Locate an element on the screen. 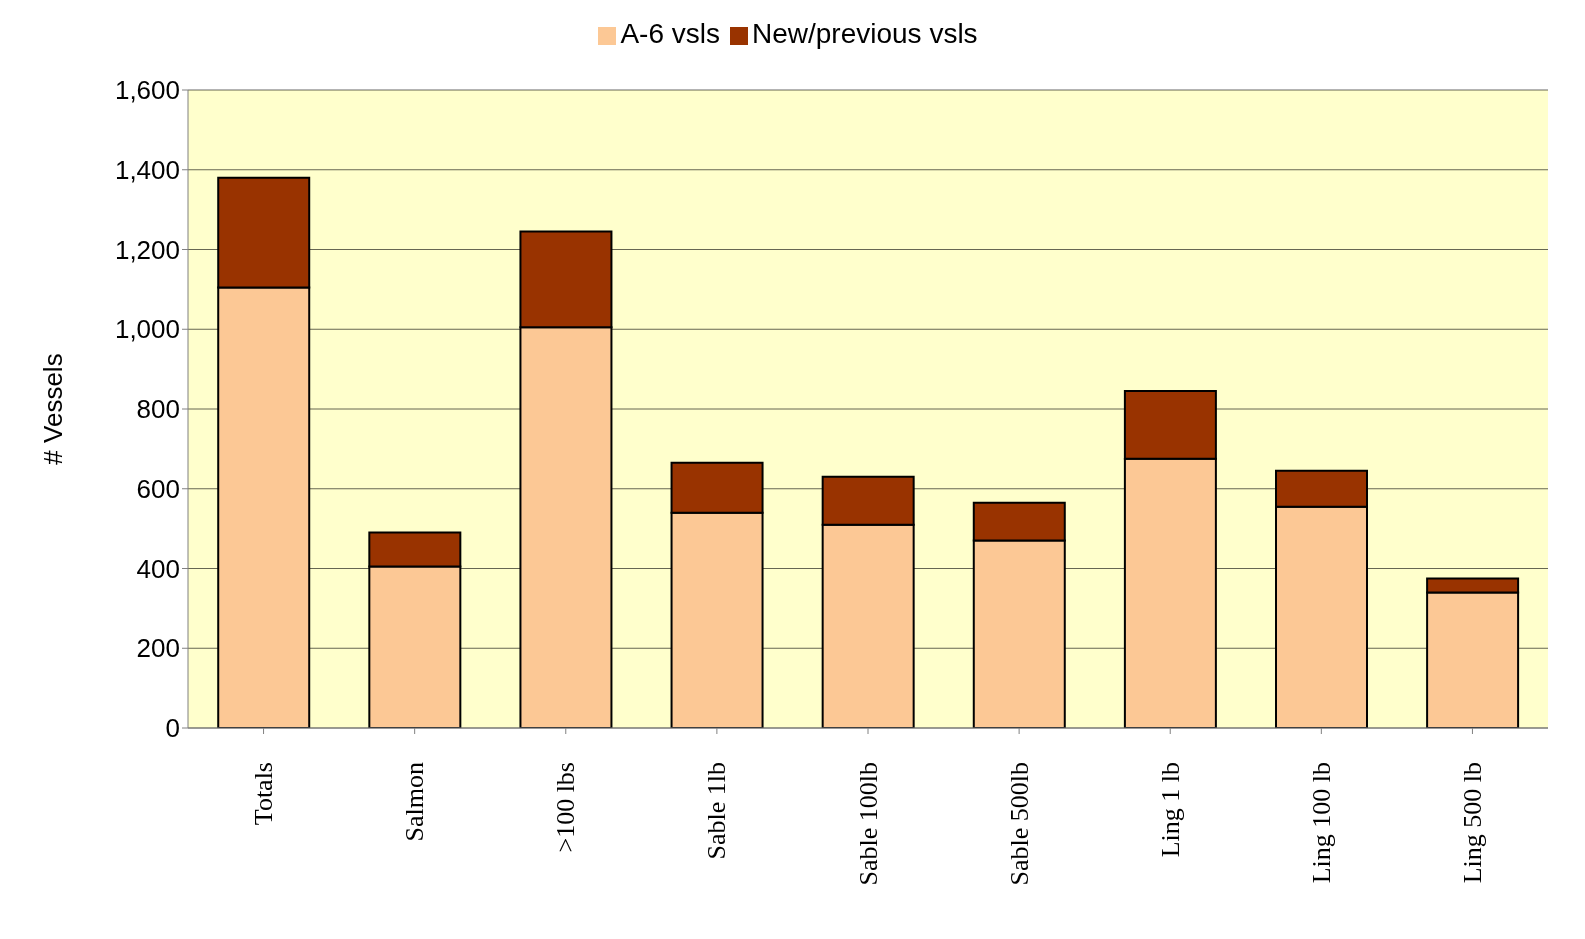 Image resolution: width=1585 pixels, height=939 pixels. y-axis-title: # Vessels is located at coordinates (53, 409).